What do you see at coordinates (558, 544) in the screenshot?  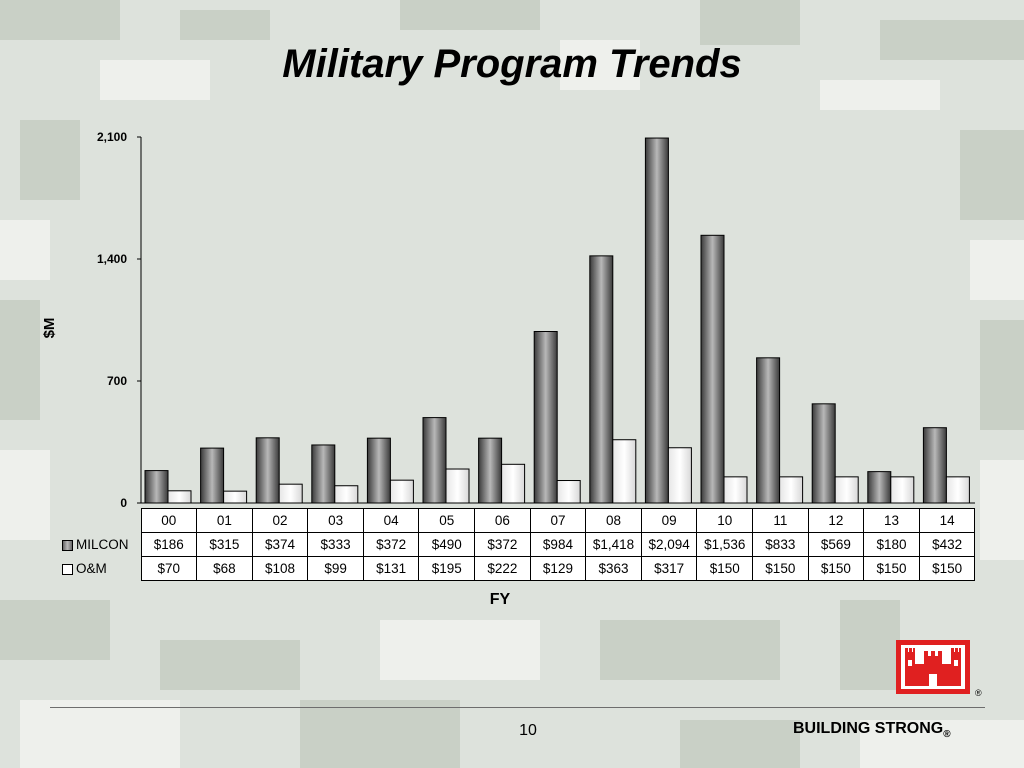 I see `table-cell: $984` at bounding box center [558, 544].